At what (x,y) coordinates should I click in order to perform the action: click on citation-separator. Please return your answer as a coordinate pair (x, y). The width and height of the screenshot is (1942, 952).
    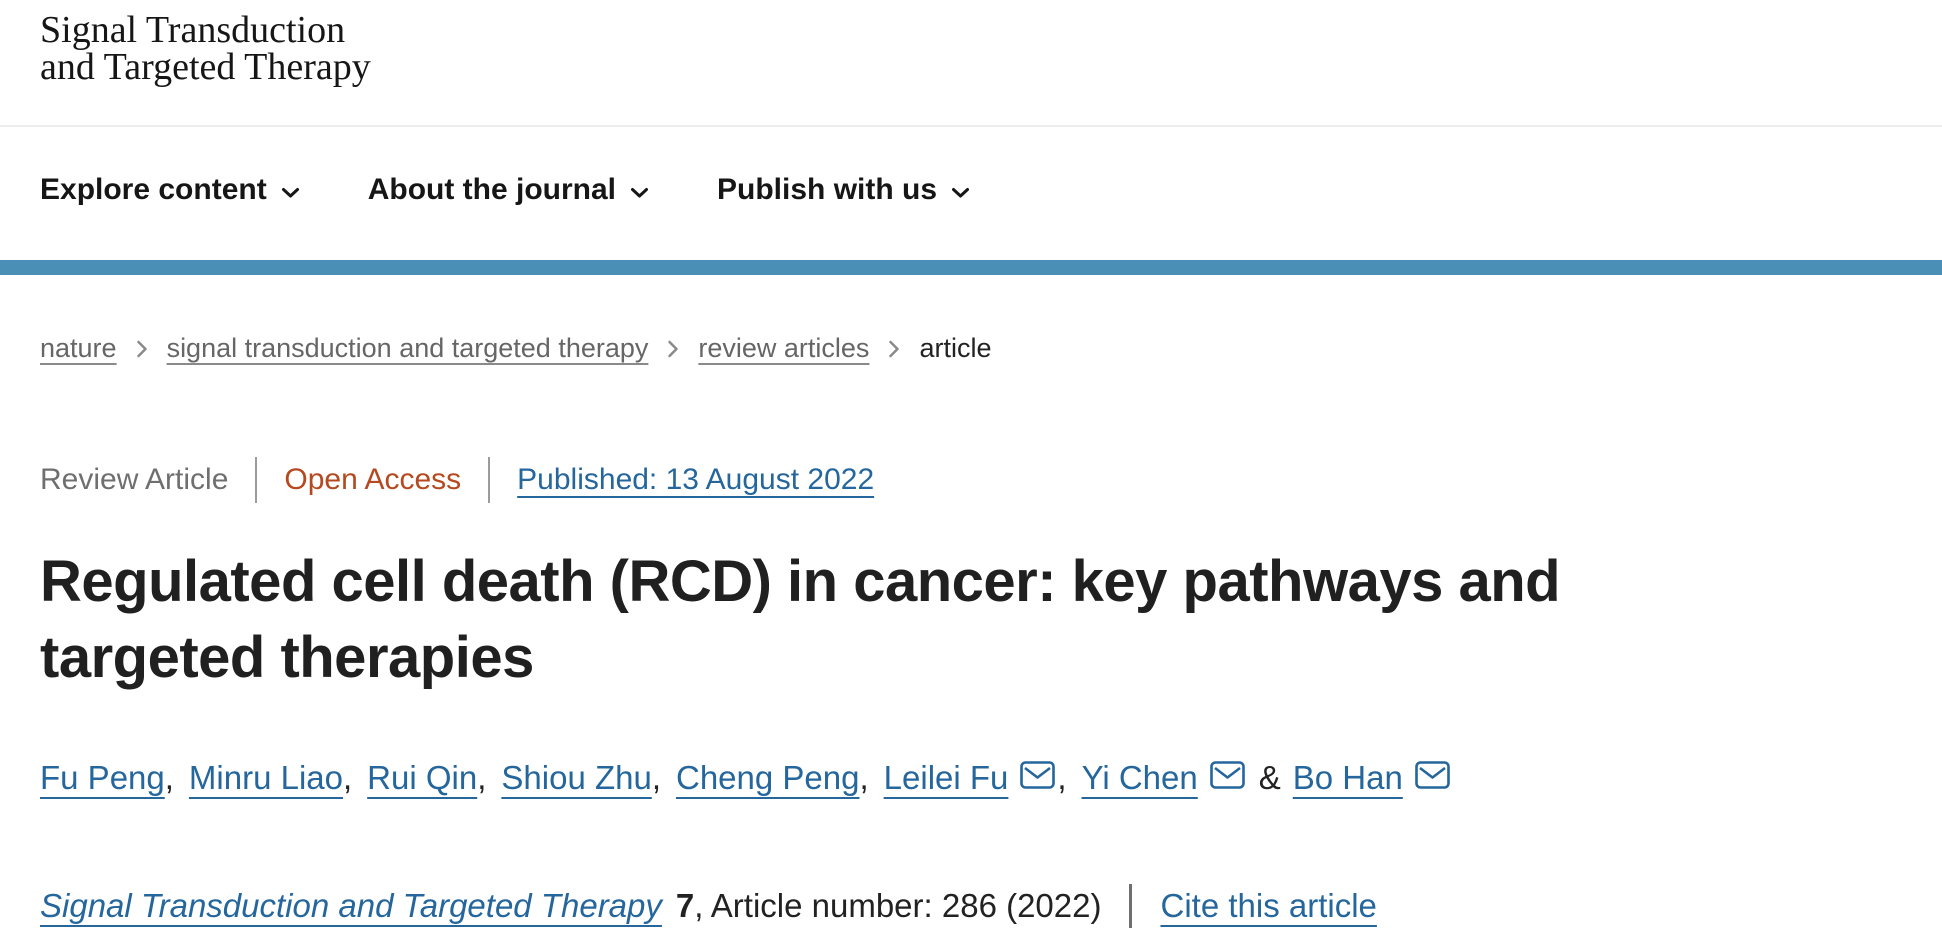
    Looking at the image, I should click on (1131, 906).